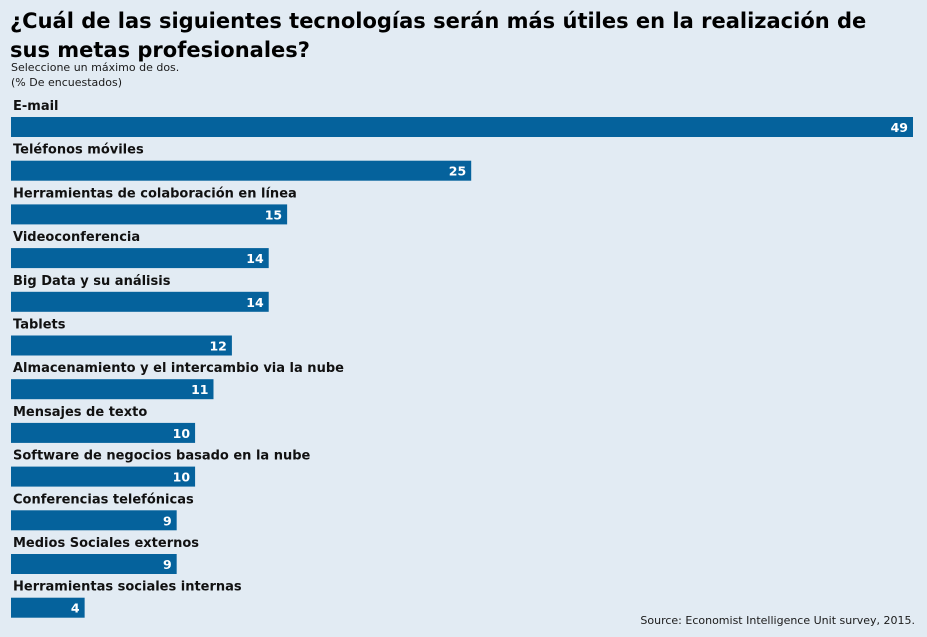 This screenshot has width=927, height=637. I want to click on bar-value-label: 49, so click(899, 127).